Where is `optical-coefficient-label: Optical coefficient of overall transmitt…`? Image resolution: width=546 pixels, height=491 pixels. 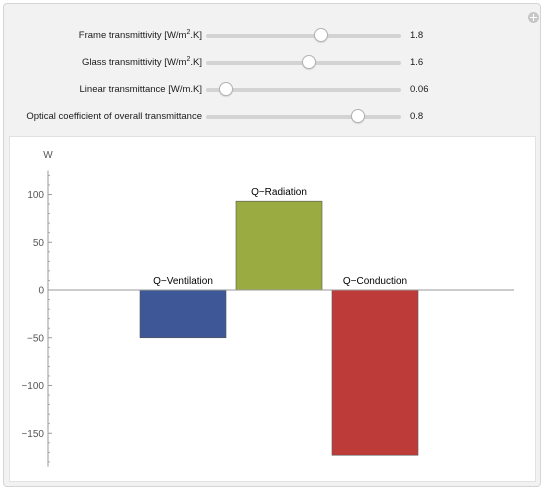 optical-coefficient-label: Optical coefficient of overall transmitt… is located at coordinates (114, 117).